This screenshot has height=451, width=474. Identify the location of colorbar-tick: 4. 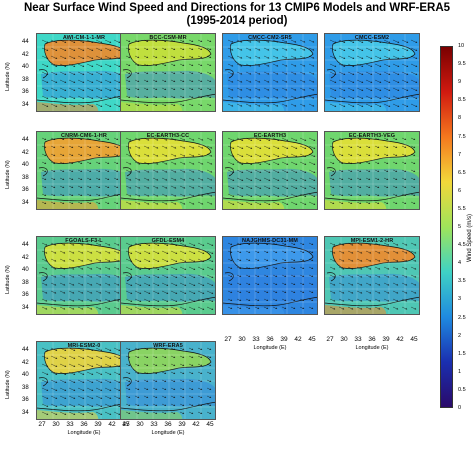
(460, 263).